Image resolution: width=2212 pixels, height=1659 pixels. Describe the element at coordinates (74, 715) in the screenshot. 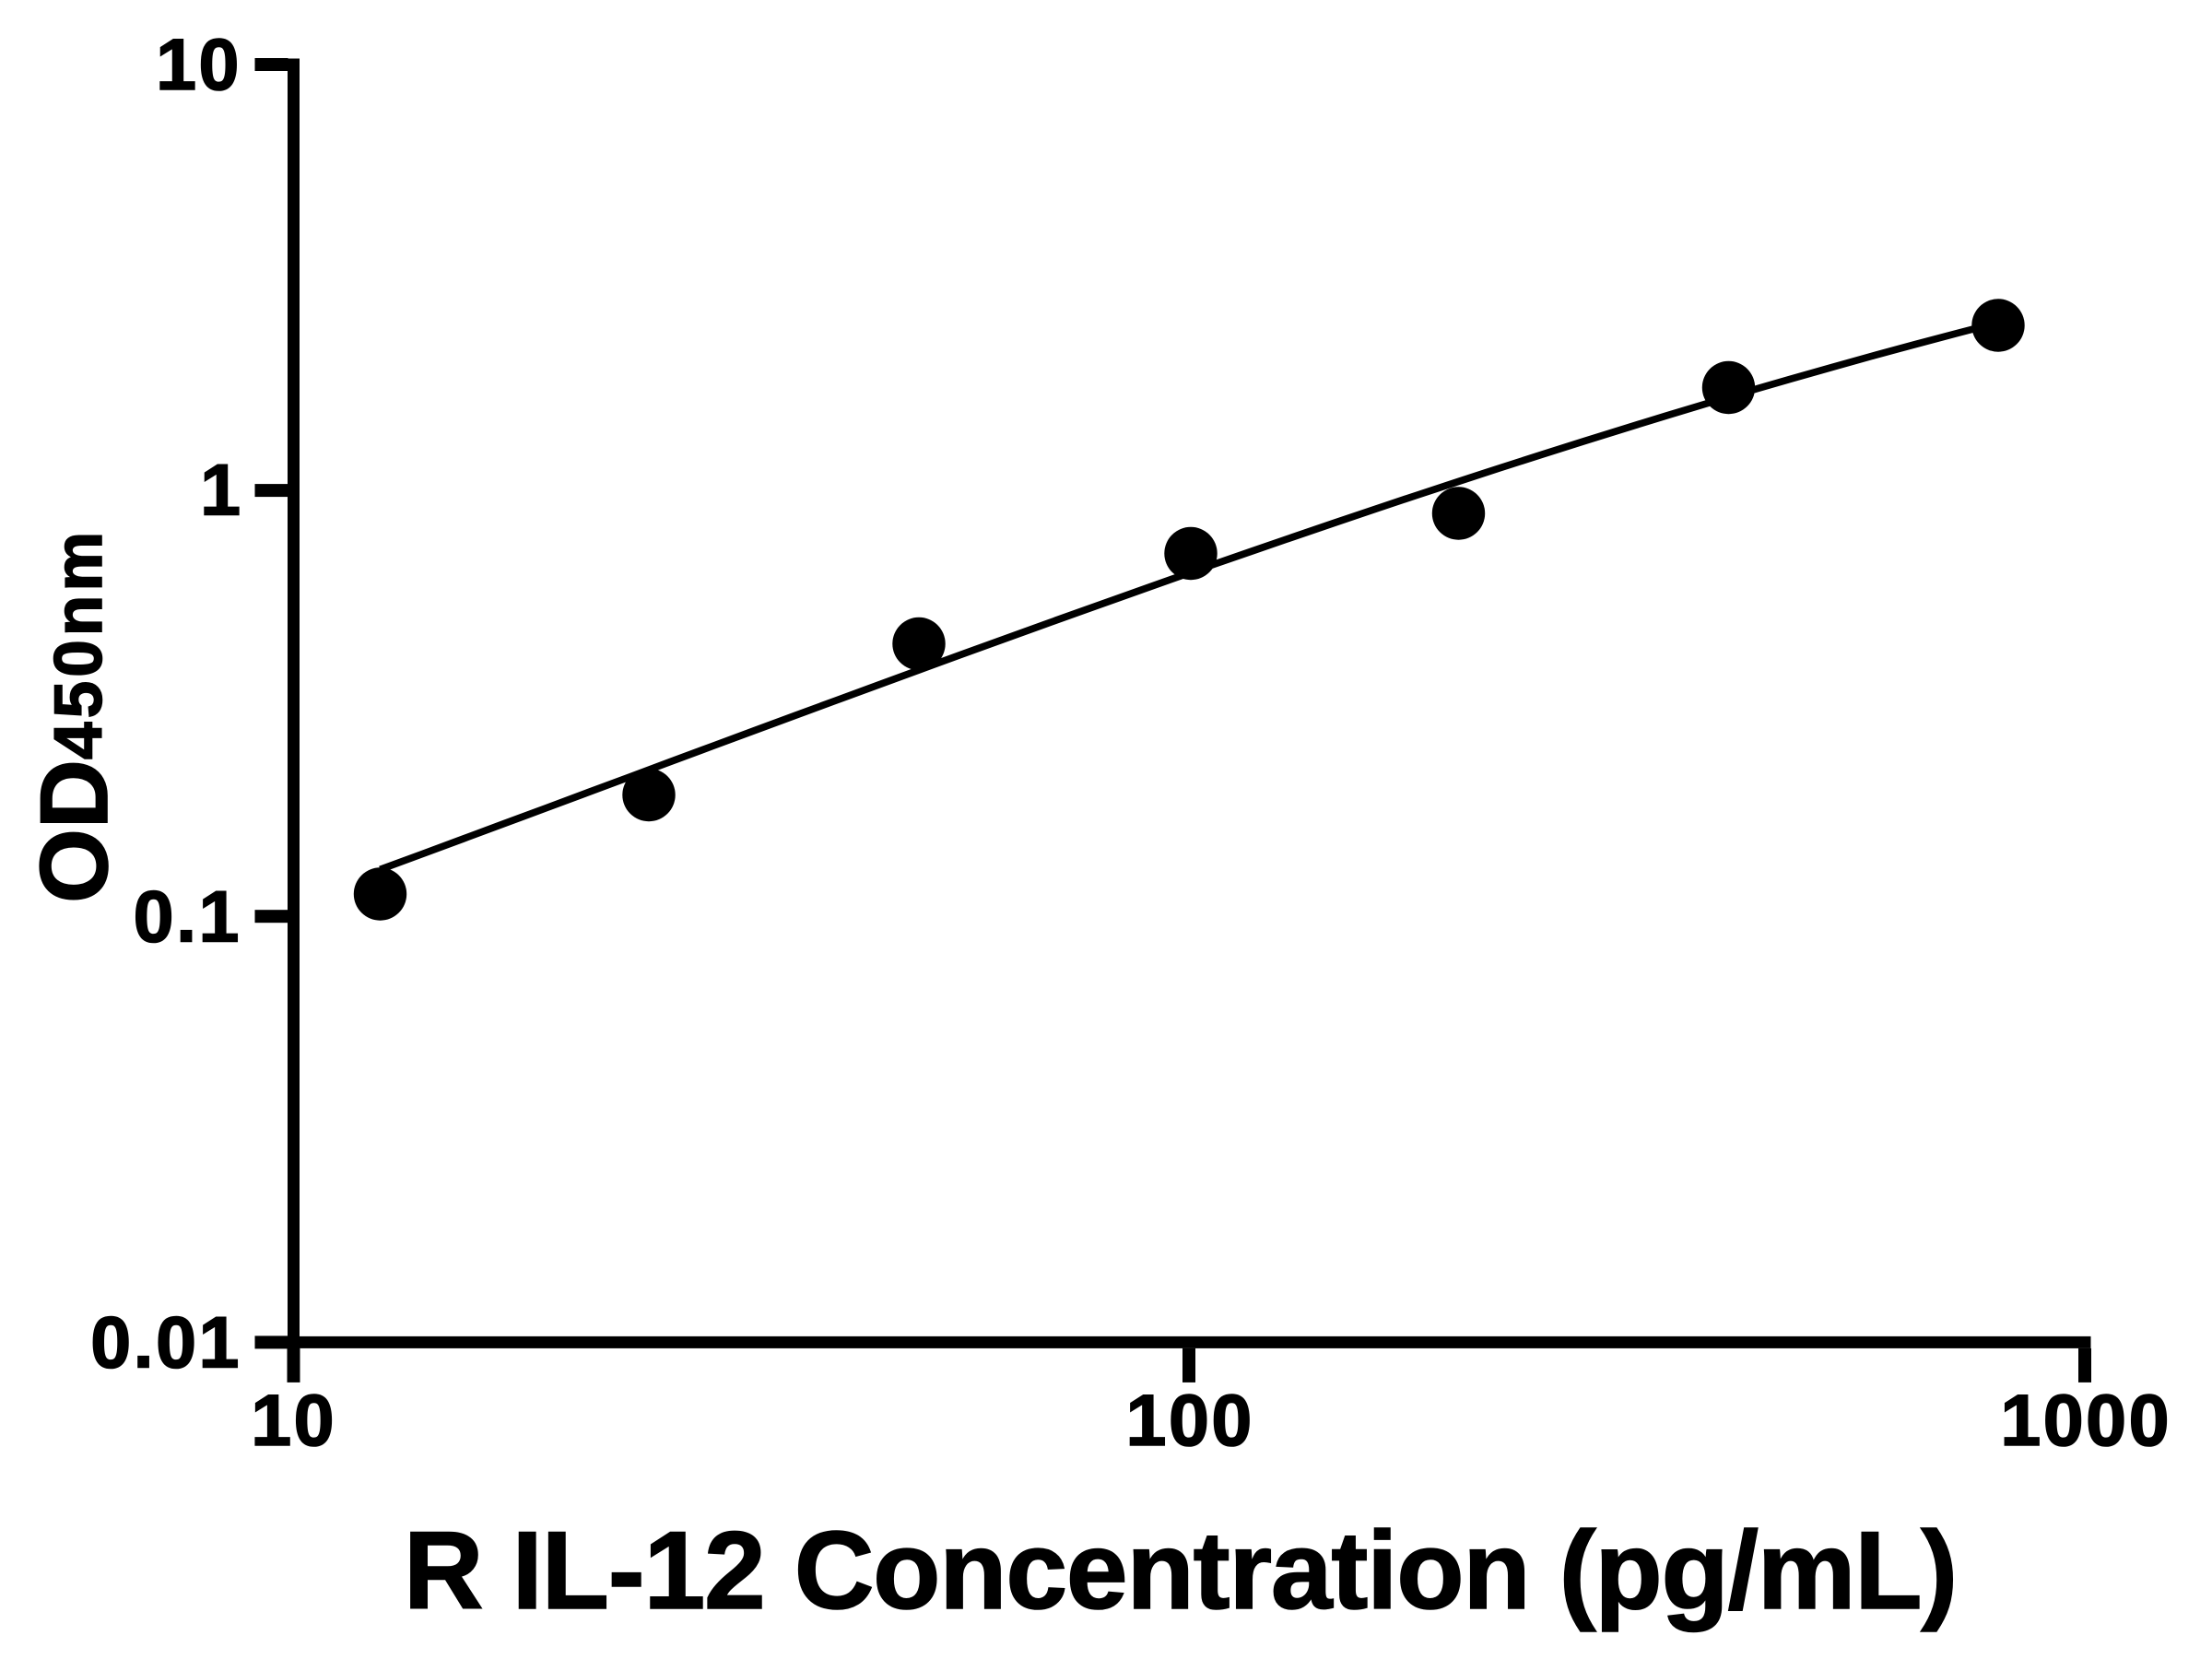

I see `svg-text: OD450nm` at that location.